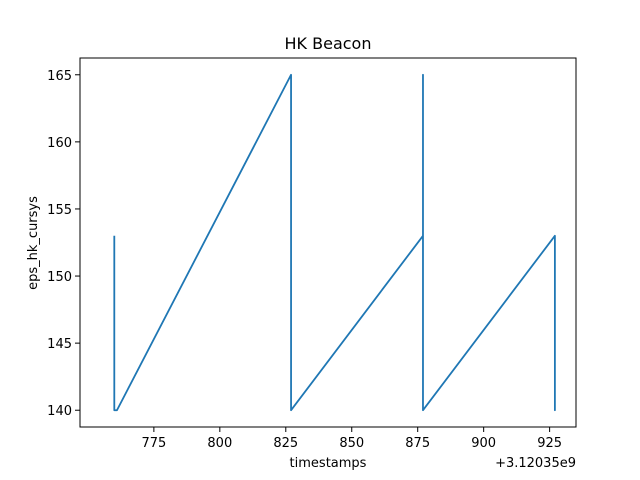  I want to click on x-offset-label: +3.12035e9, so click(535, 463).